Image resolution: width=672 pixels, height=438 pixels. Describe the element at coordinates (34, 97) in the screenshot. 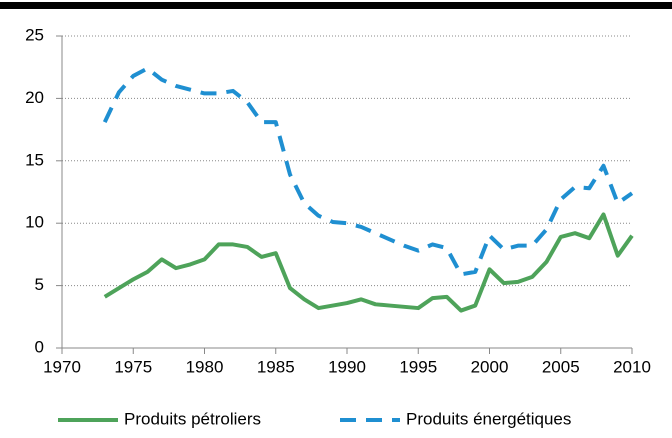

I see `y-tick-label: 20` at that location.